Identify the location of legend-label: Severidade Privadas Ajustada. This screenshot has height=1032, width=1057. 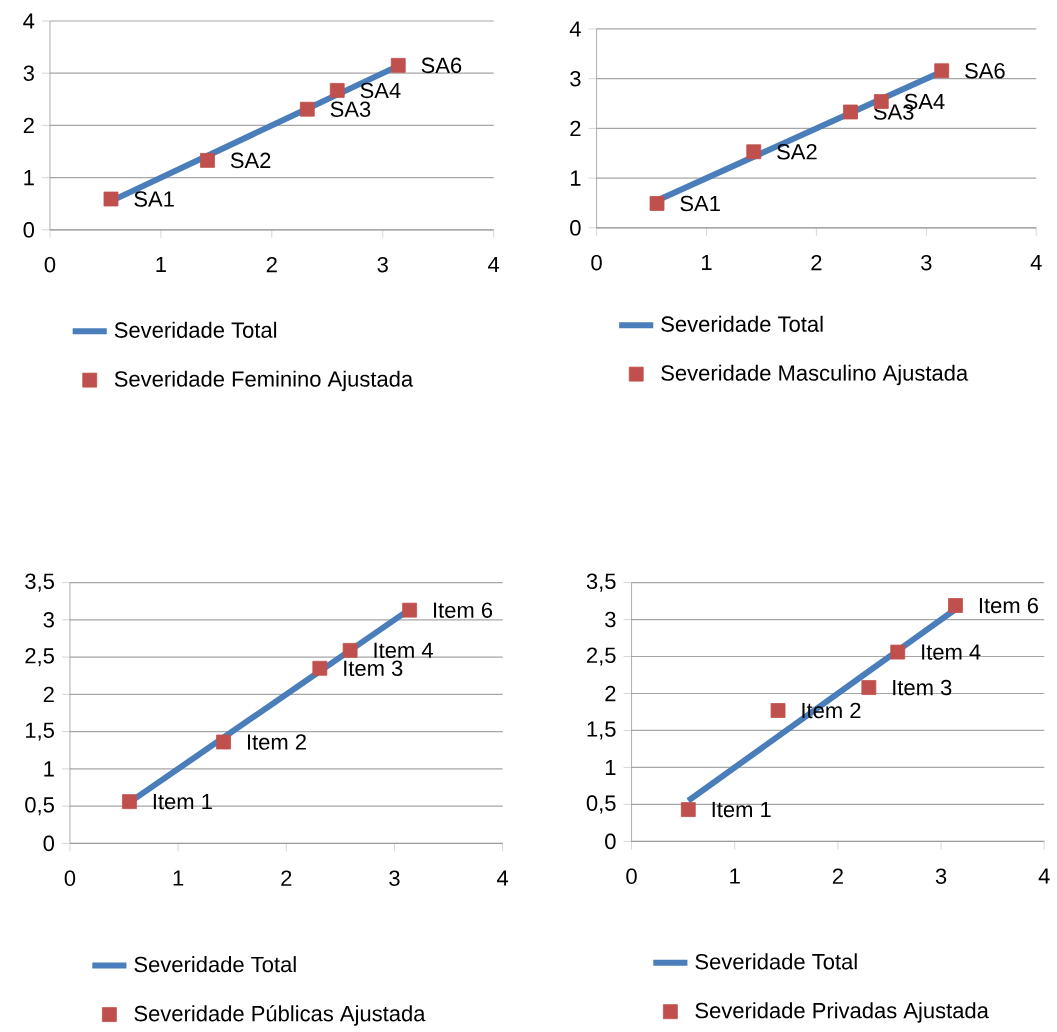
(842, 1012).